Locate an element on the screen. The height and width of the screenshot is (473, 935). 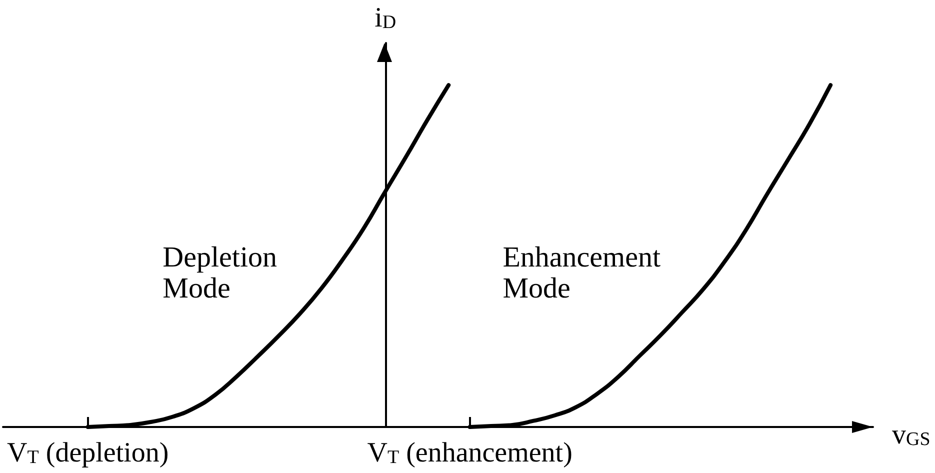
series-label: Enhancement Mode is located at coordinates (581, 273).